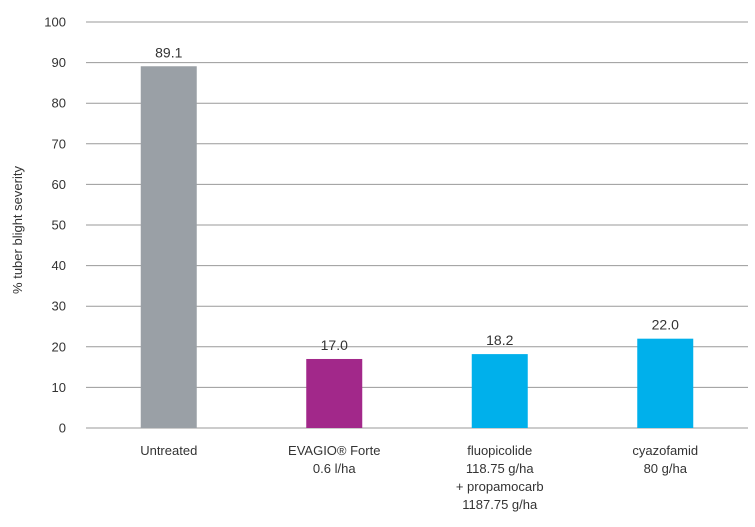 This screenshot has height=527, width=755. What do you see at coordinates (499, 340) in the screenshot?
I see `data-label: 18.2` at bounding box center [499, 340].